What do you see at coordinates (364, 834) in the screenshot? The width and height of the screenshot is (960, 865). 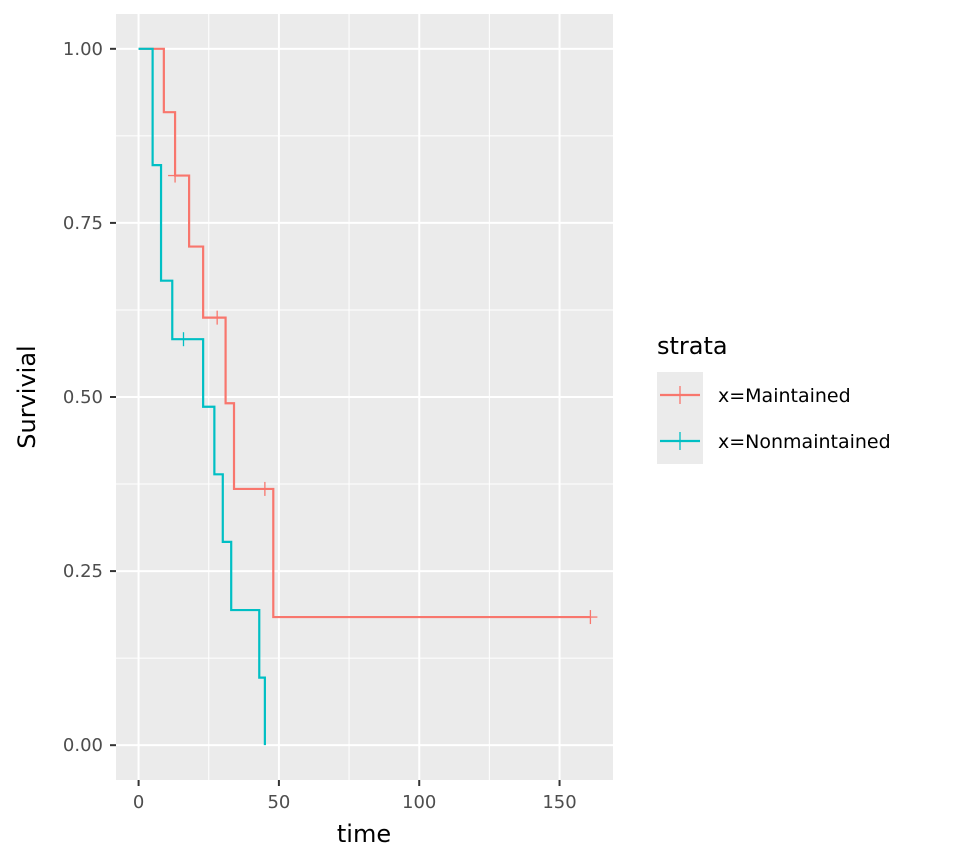 I see `x-axis-title: time` at bounding box center [364, 834].